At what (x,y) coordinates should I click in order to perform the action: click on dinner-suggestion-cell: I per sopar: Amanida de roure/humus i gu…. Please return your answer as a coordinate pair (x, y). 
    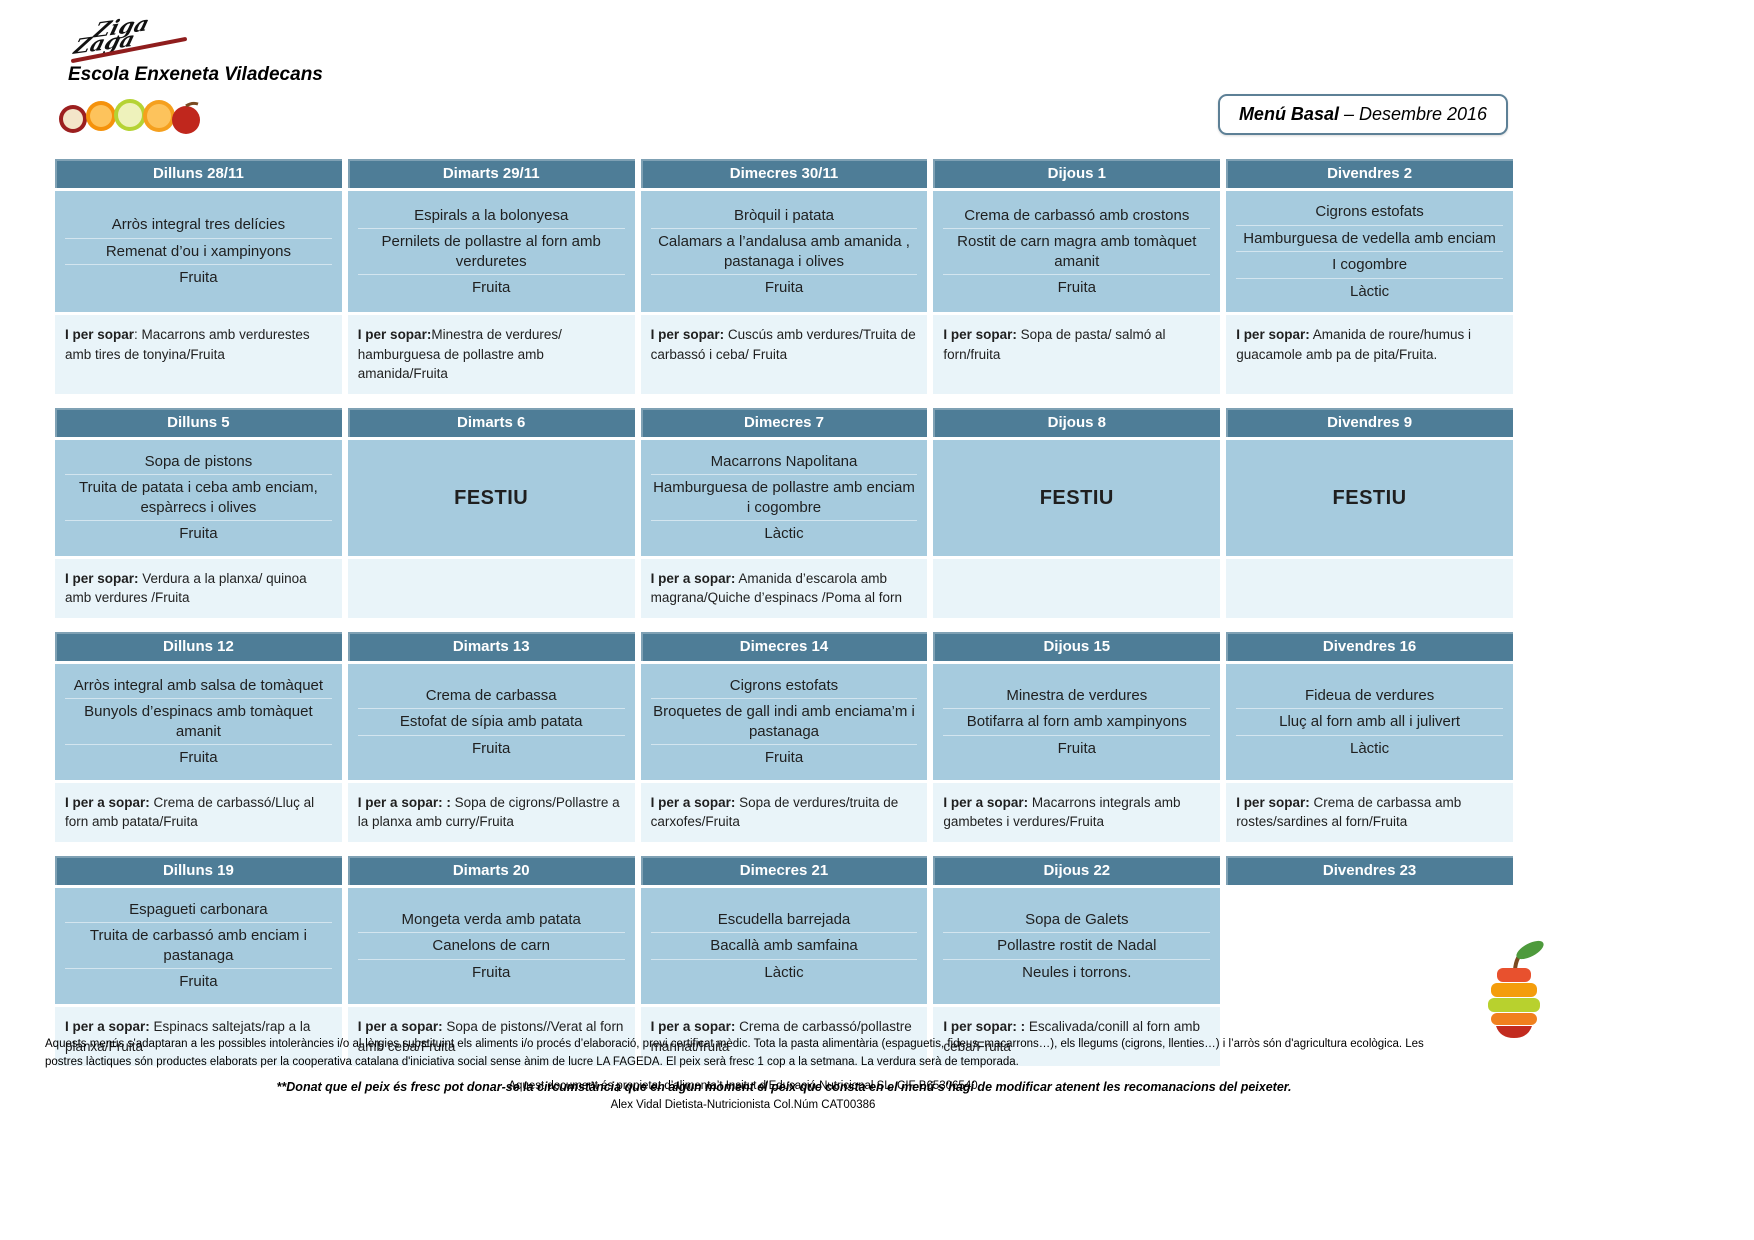
    Looking at the image, I should click on (1369, 354).